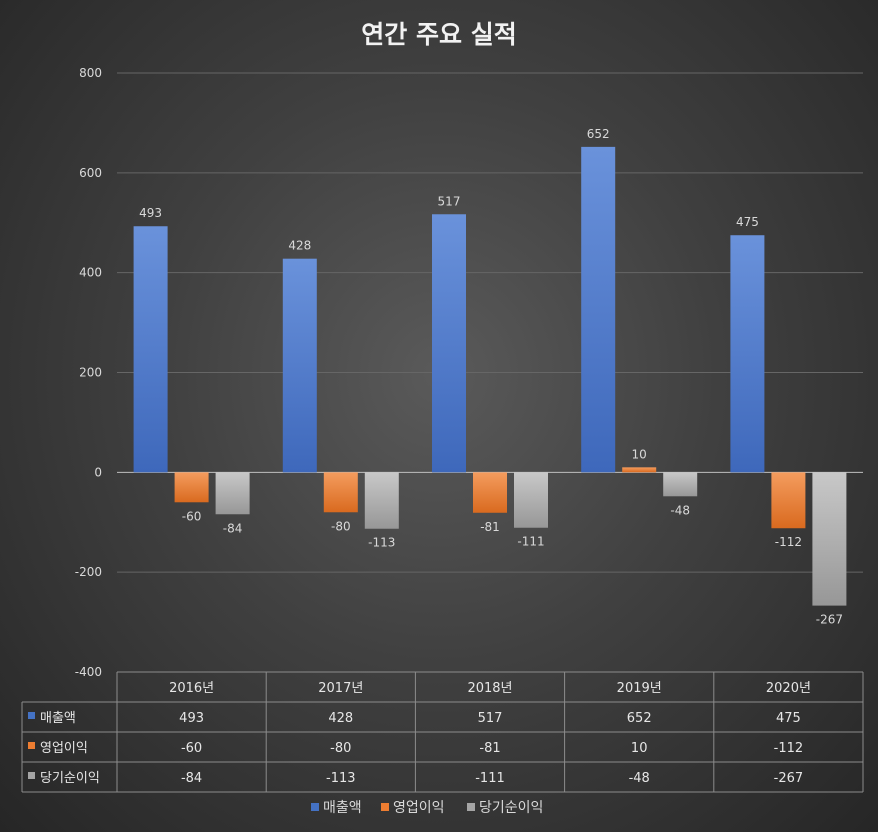 The height and width of the screenshot is (832, 878). I want to click on bar-영업이익-2020년, so click(788, 500).